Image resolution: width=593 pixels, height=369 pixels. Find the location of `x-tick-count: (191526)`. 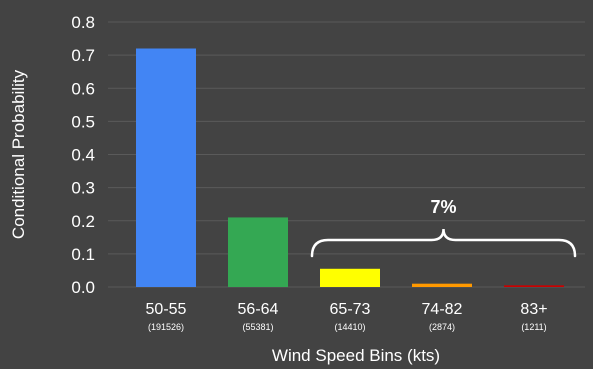

x-tick-count: (191526) is located at coordinates (166, 327).